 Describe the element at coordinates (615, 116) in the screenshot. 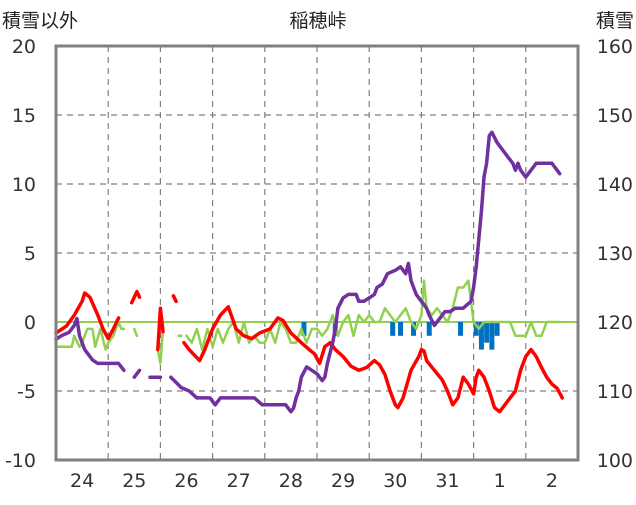

I see `y-right-tick-label: 150` at that location.